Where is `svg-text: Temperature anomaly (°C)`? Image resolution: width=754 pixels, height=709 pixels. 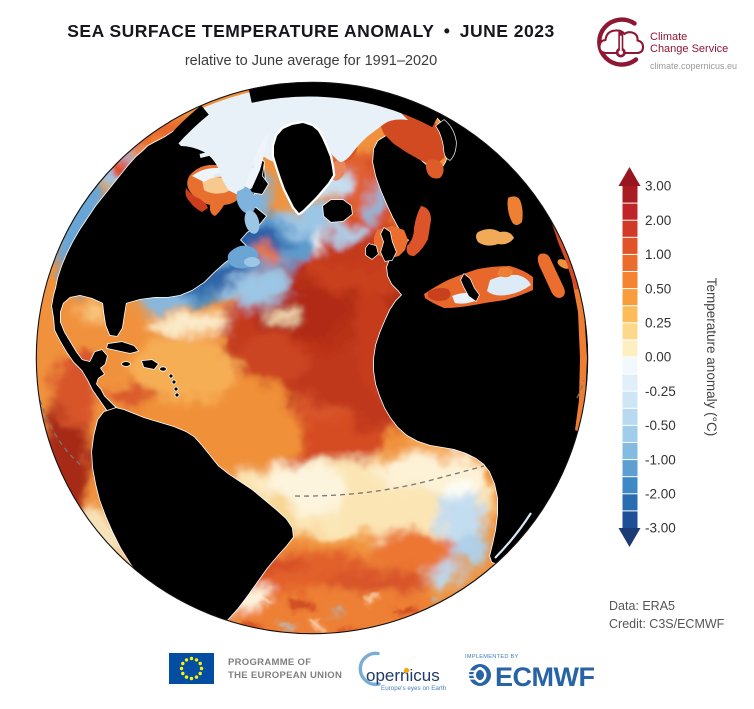
svg-text: Temperature anomaly (°C) is located at coordinates (711, 357).